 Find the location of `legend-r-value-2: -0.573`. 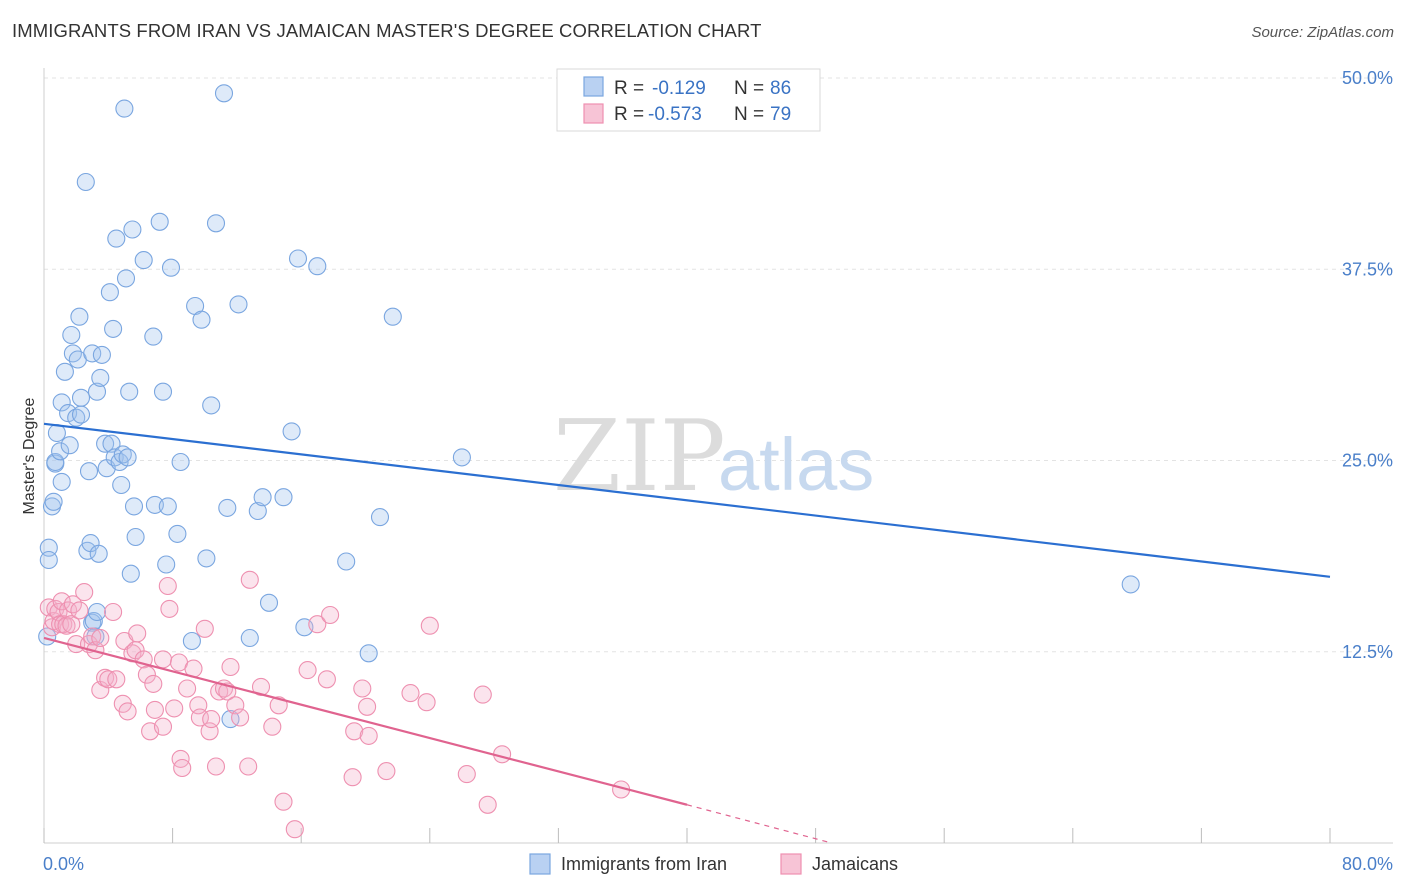

legend-r-value-2: -0.573 is located at coordinates (675, 114).